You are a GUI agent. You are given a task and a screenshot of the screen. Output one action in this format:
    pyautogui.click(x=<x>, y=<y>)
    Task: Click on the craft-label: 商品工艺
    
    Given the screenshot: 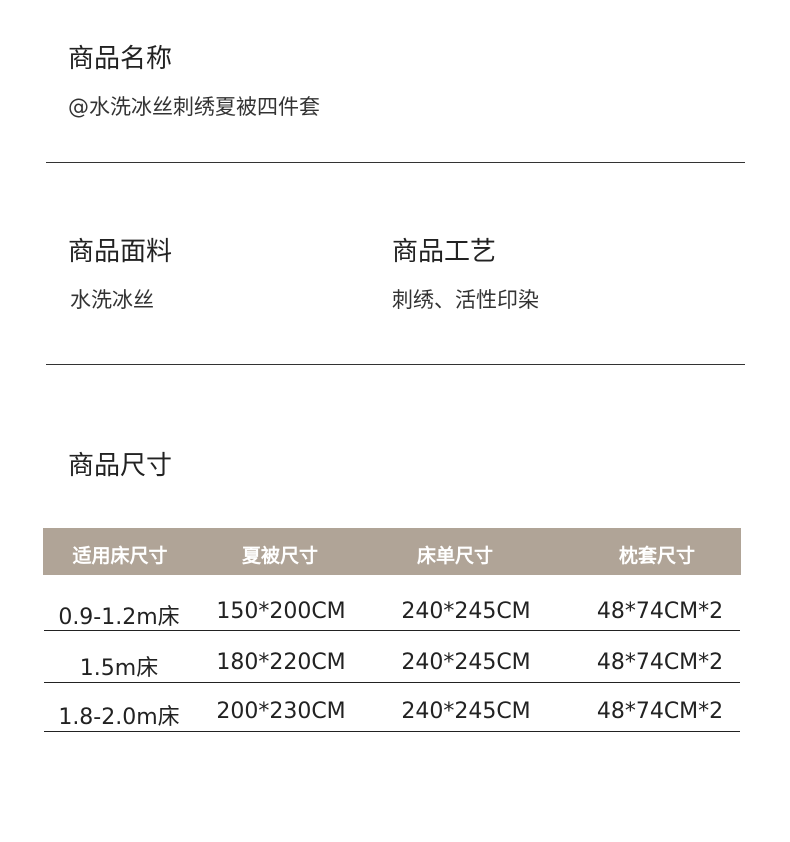 What is the action you would take?
    pyautogui.click(x=444, y=252)
    